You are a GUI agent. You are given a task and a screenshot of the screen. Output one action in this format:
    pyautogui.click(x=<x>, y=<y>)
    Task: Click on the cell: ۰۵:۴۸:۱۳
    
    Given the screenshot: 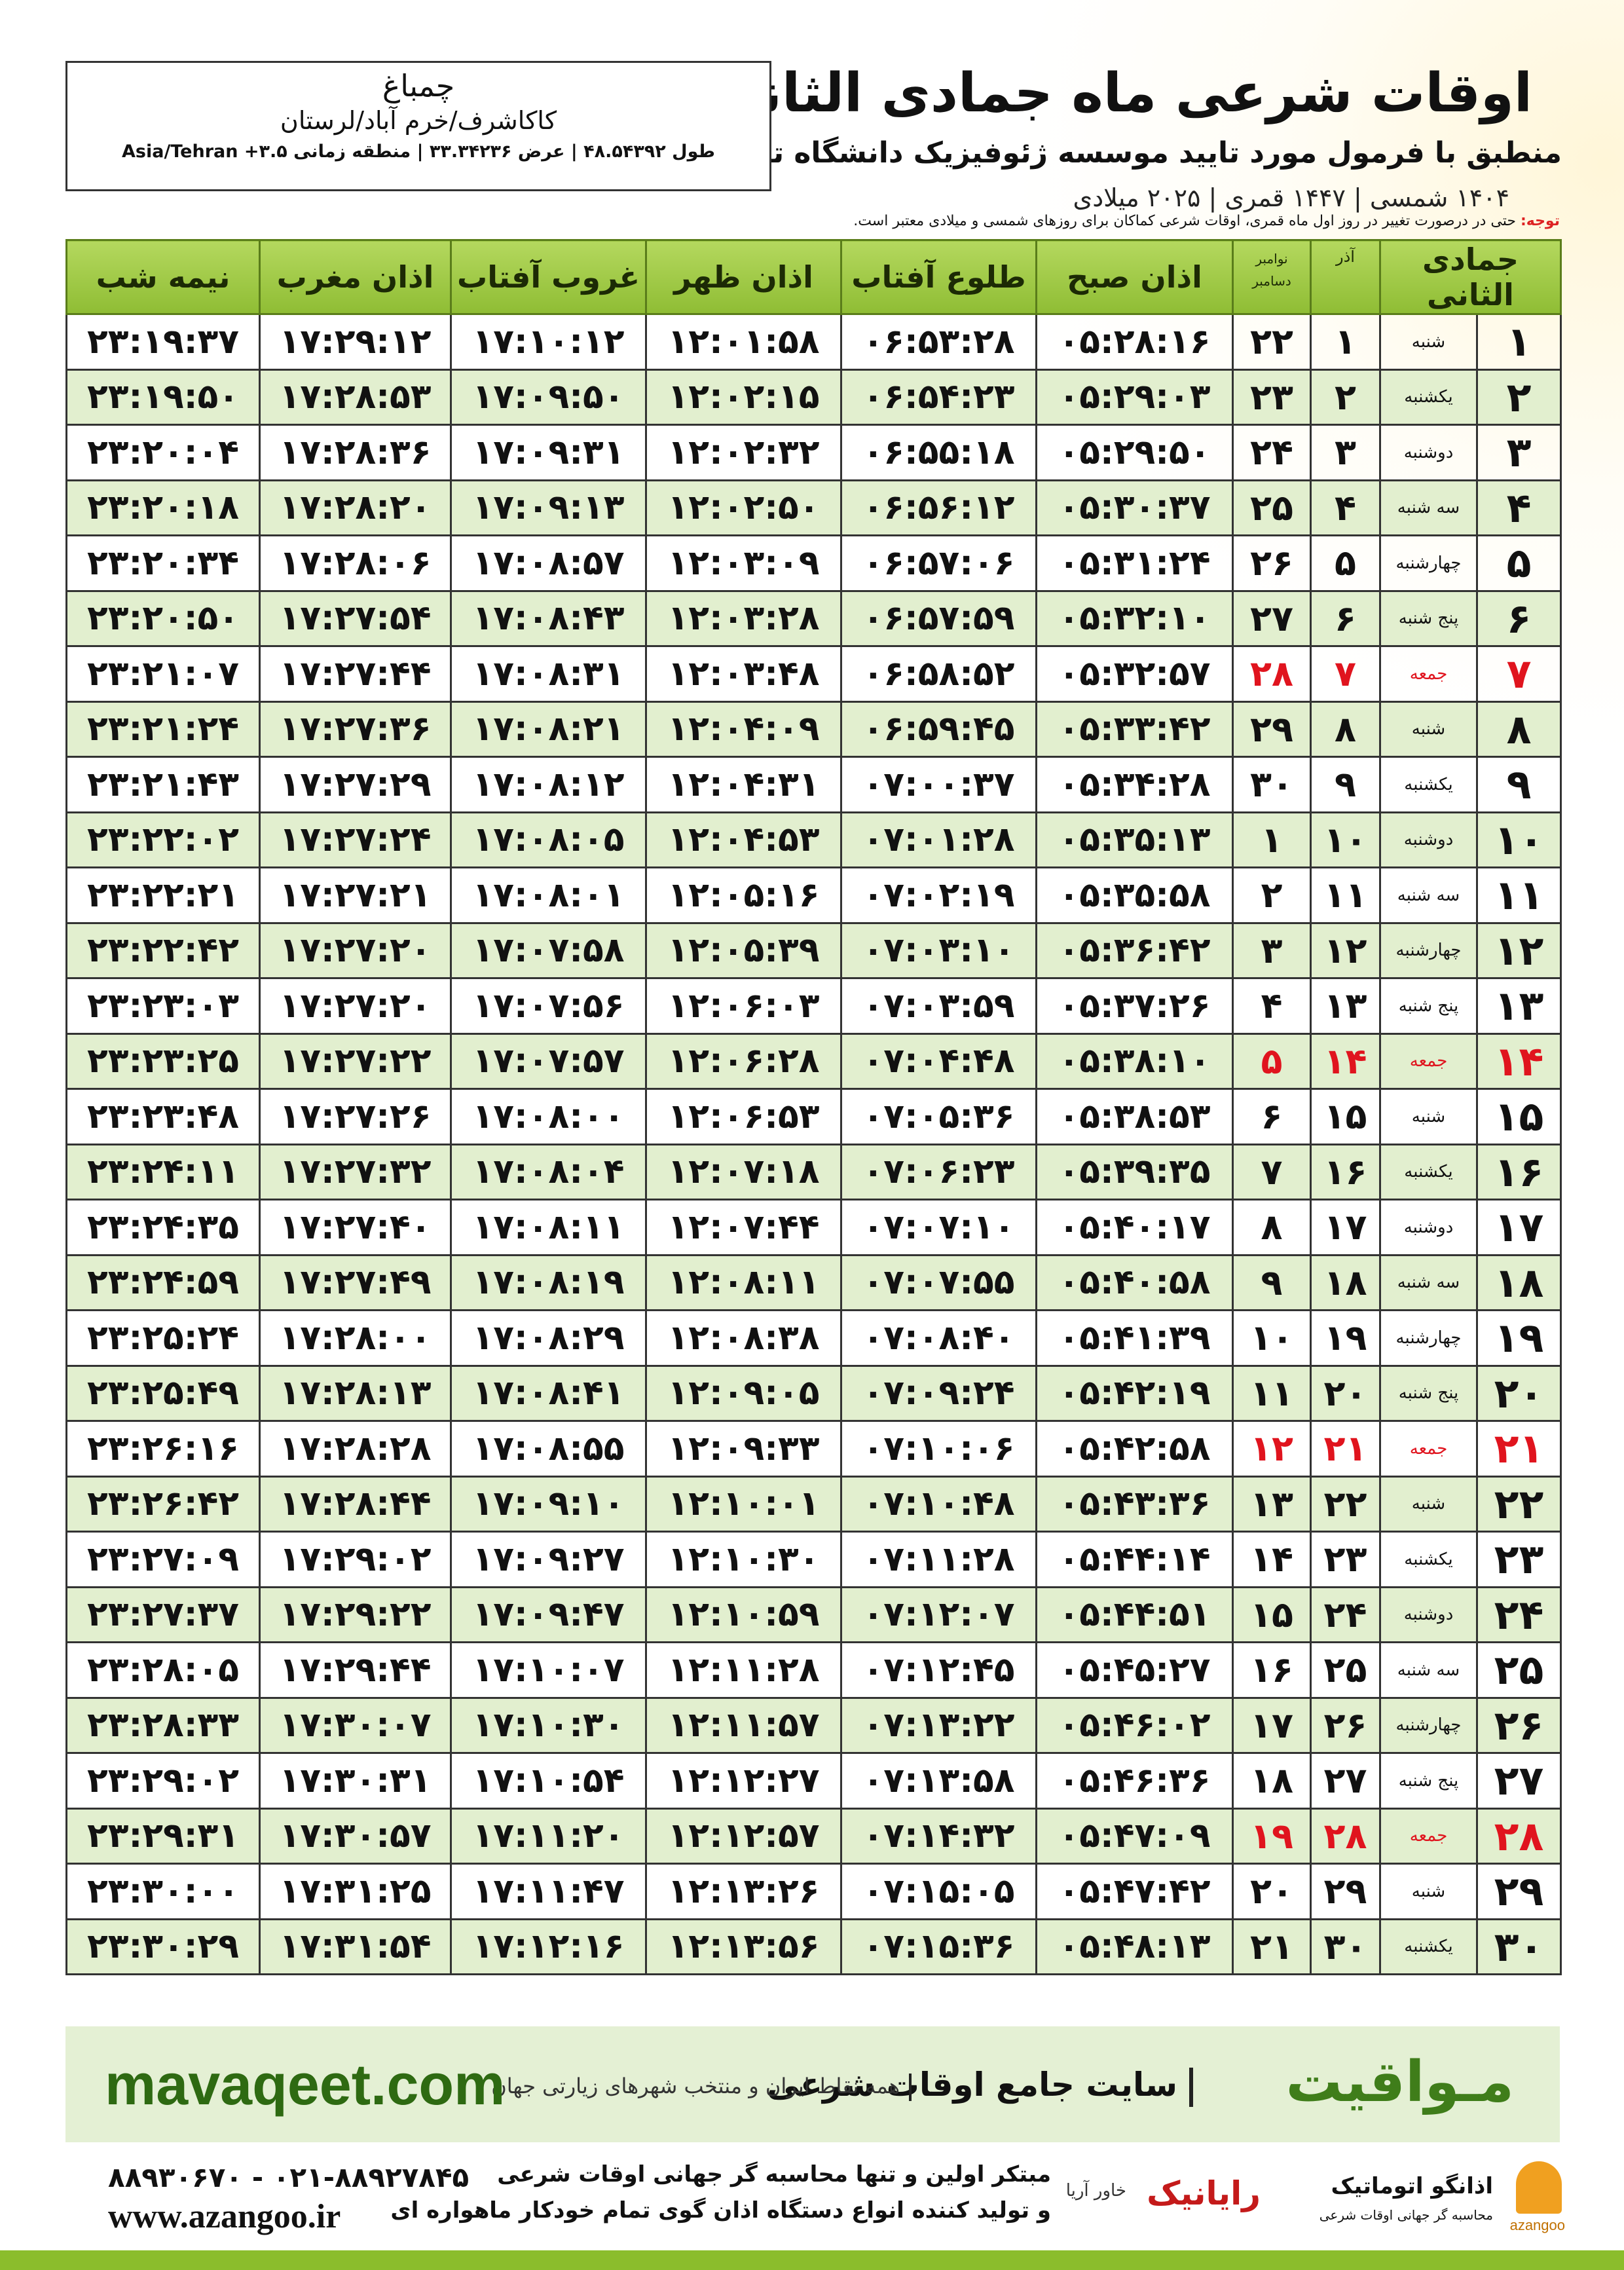 What is the action you would take?
    pyautogui.click(x=1134, y=1946)
    